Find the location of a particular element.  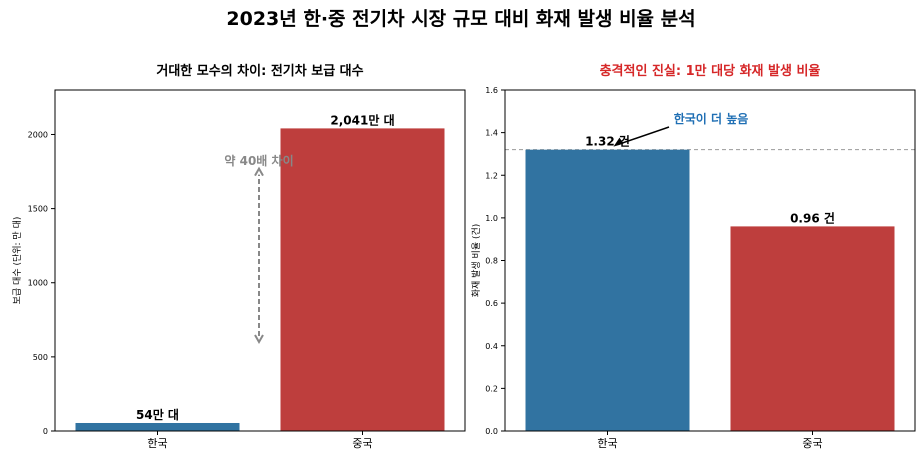

y-tick-label: 1.6 is located at coordinates (491, 90).